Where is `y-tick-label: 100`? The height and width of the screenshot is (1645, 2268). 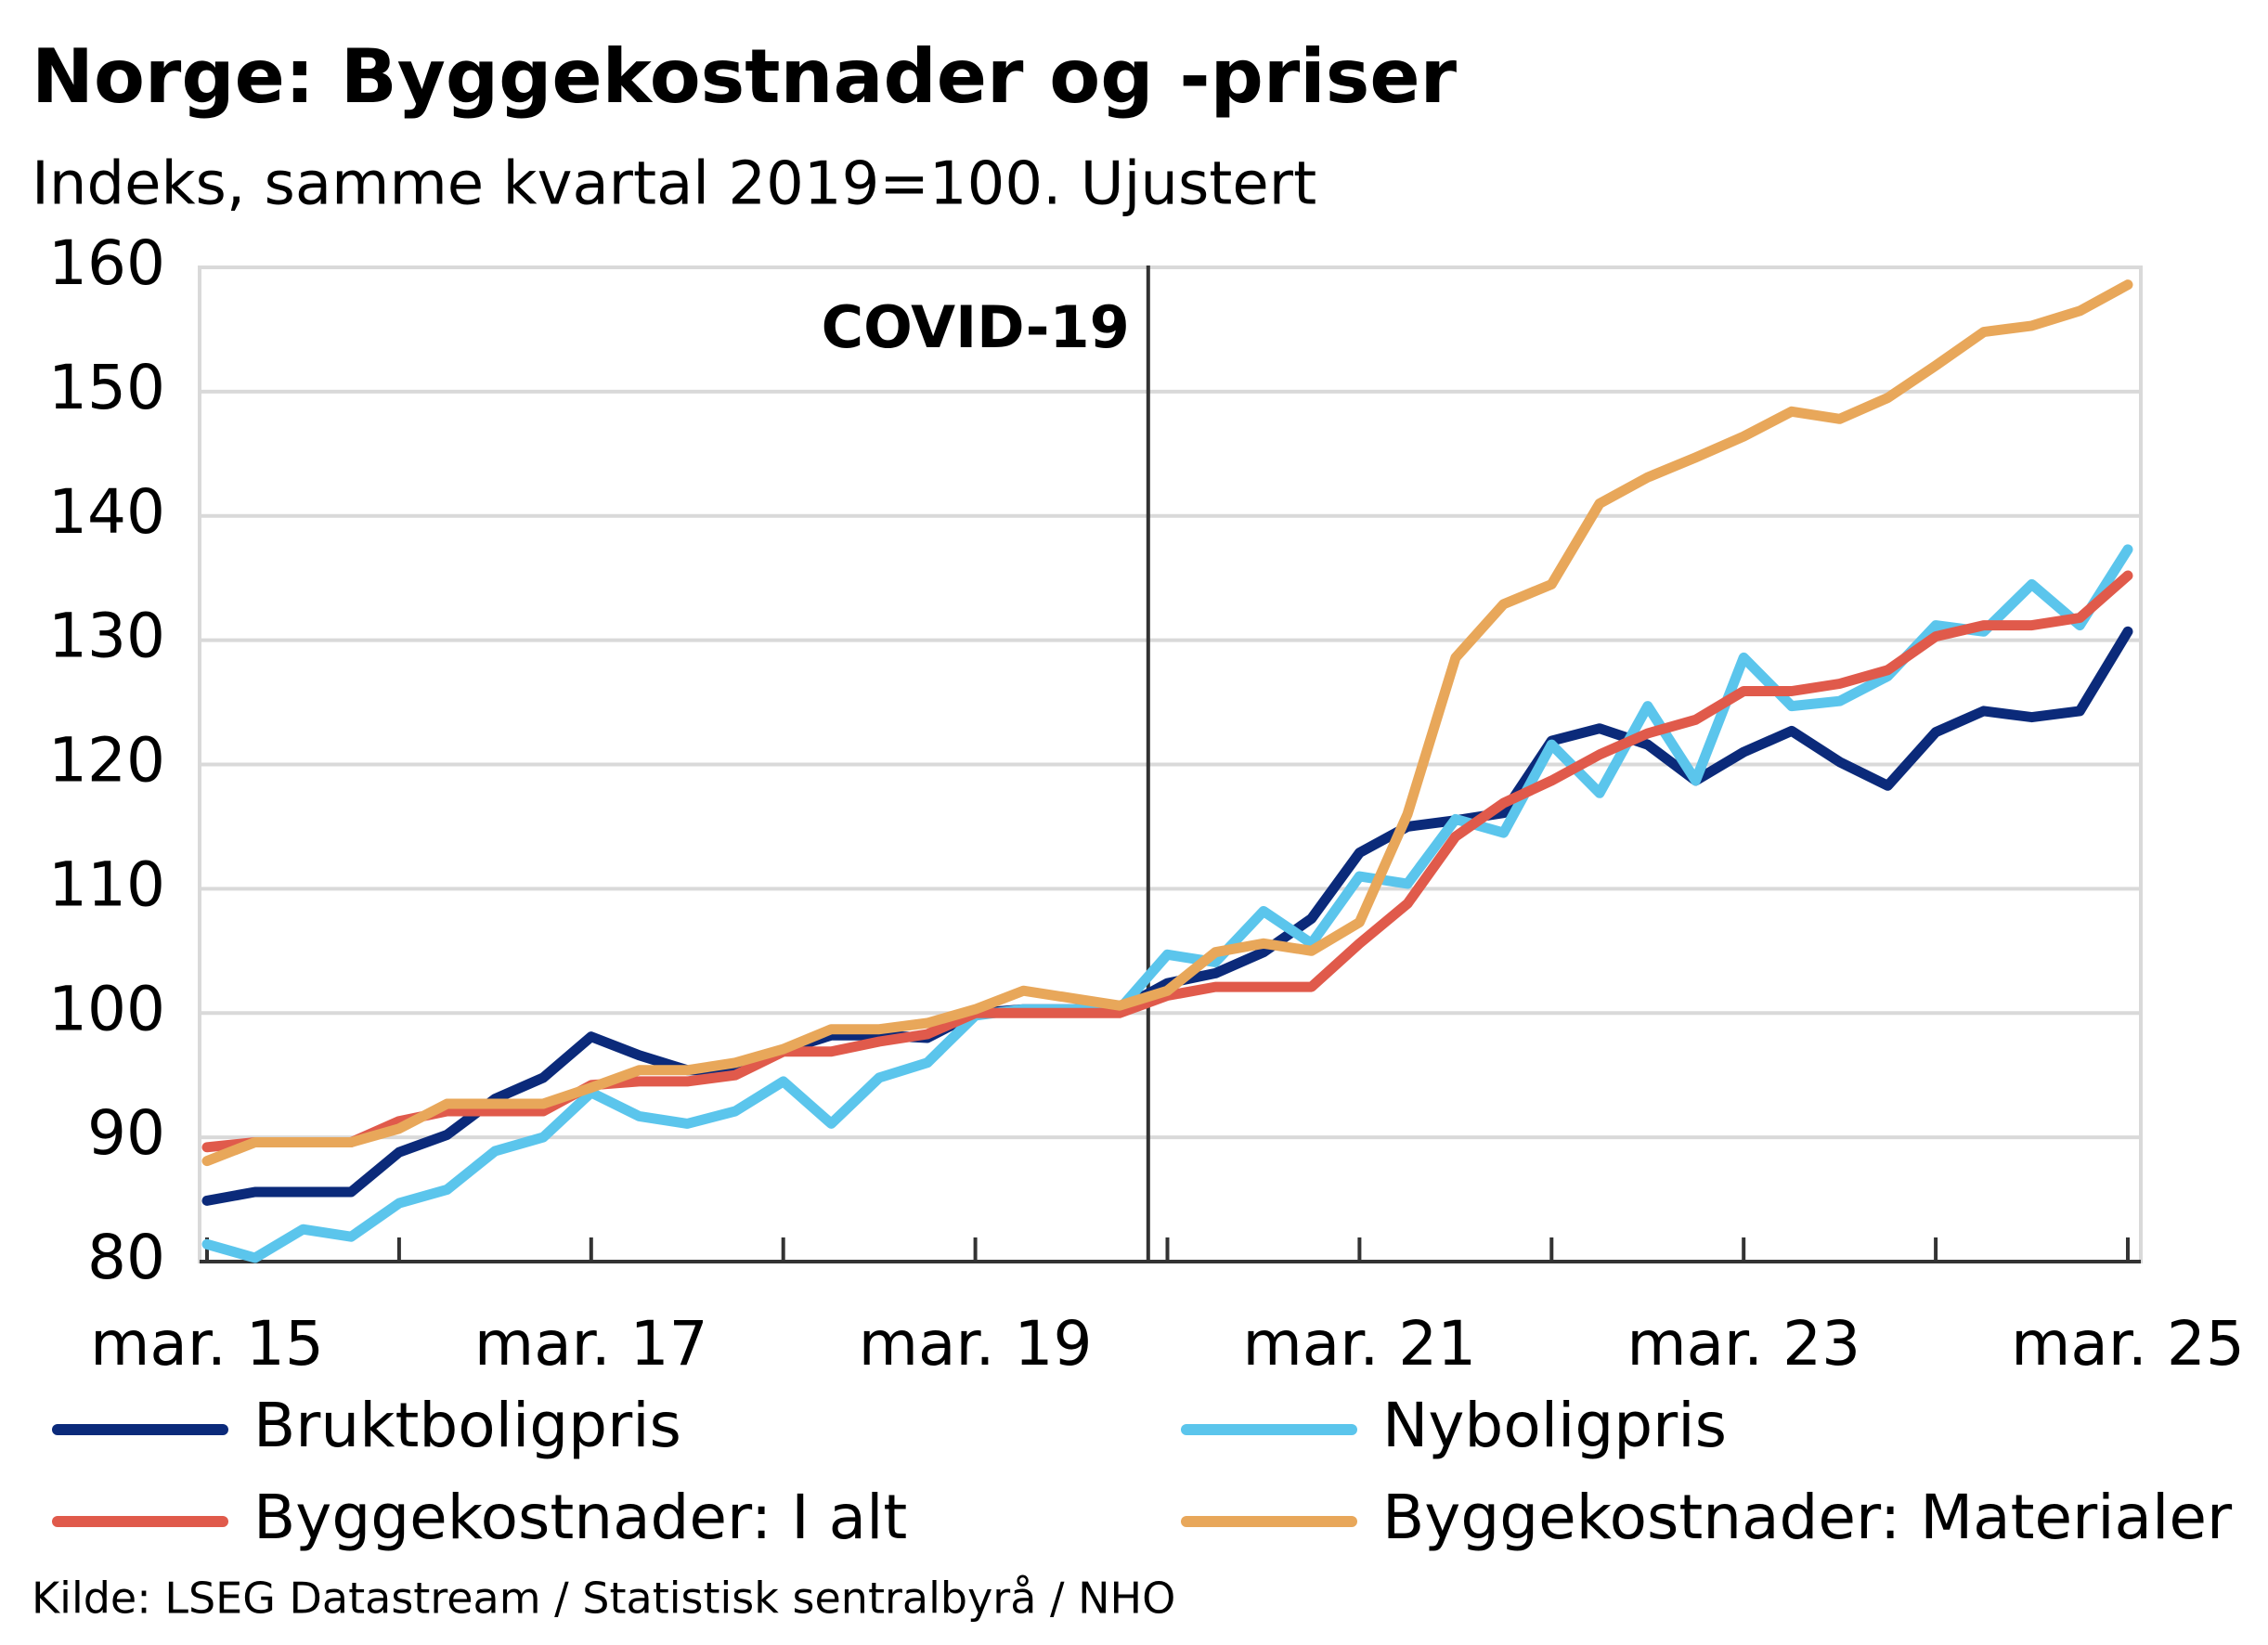
y-tick-label: 100 is located at coordinates (106, 1008).